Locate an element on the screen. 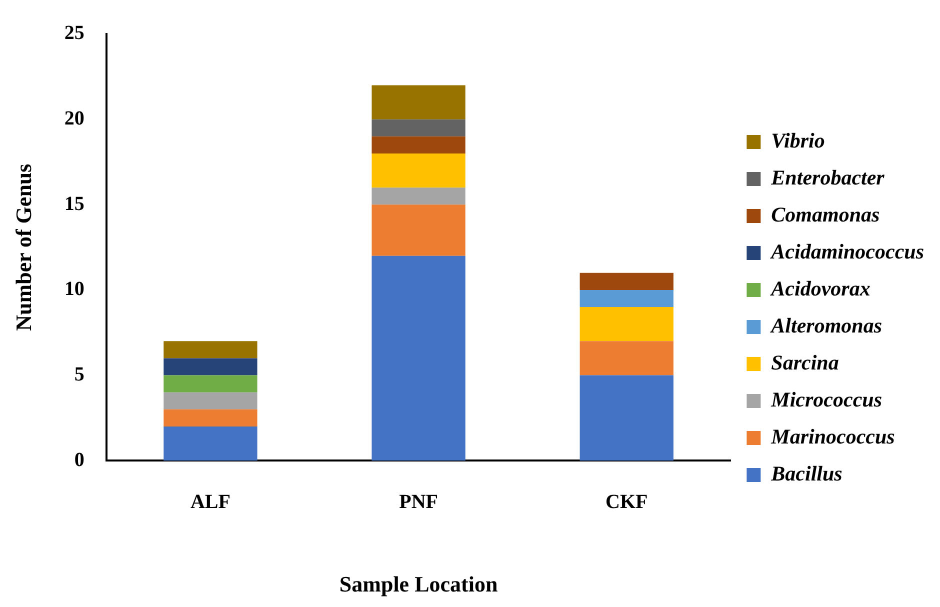  legend-label: Micrococcus is located at coordinates (826, 399).